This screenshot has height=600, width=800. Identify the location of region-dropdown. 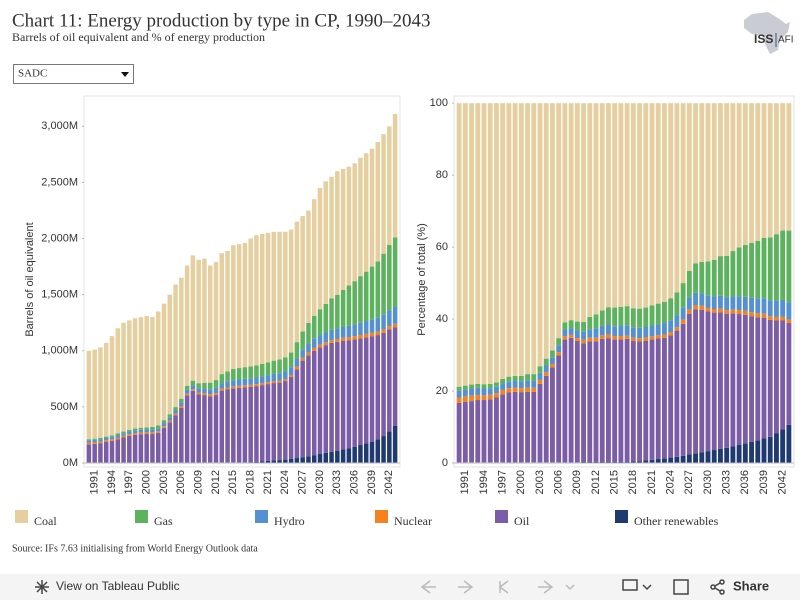
(73, 74).